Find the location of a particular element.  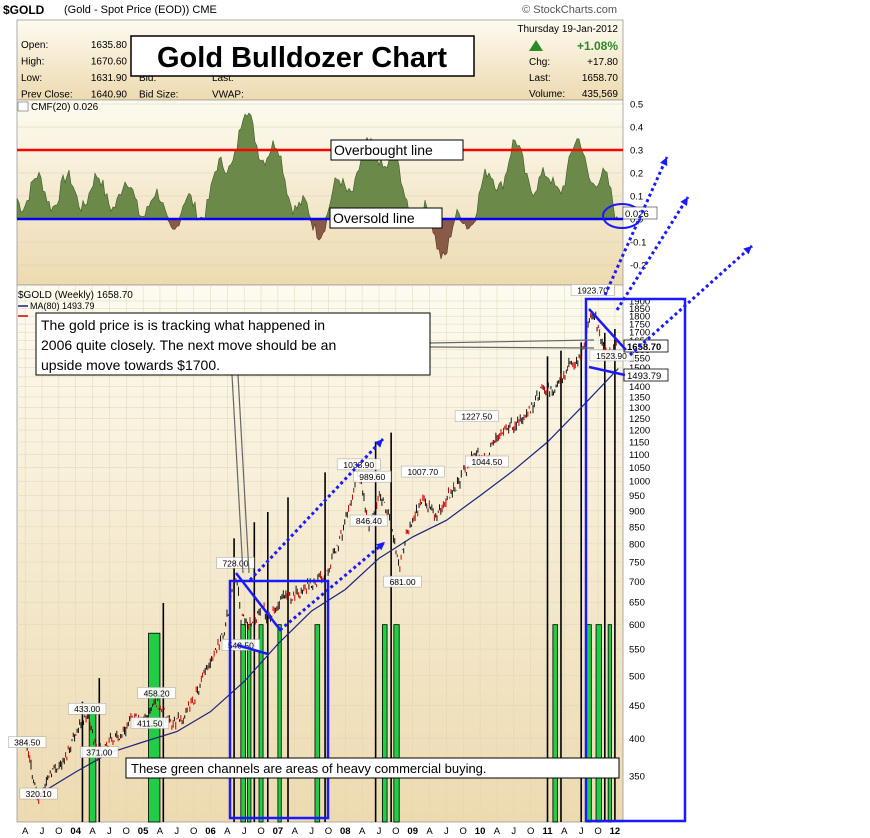

price-tick-label: 1400 is located at coordinates (639, 387).